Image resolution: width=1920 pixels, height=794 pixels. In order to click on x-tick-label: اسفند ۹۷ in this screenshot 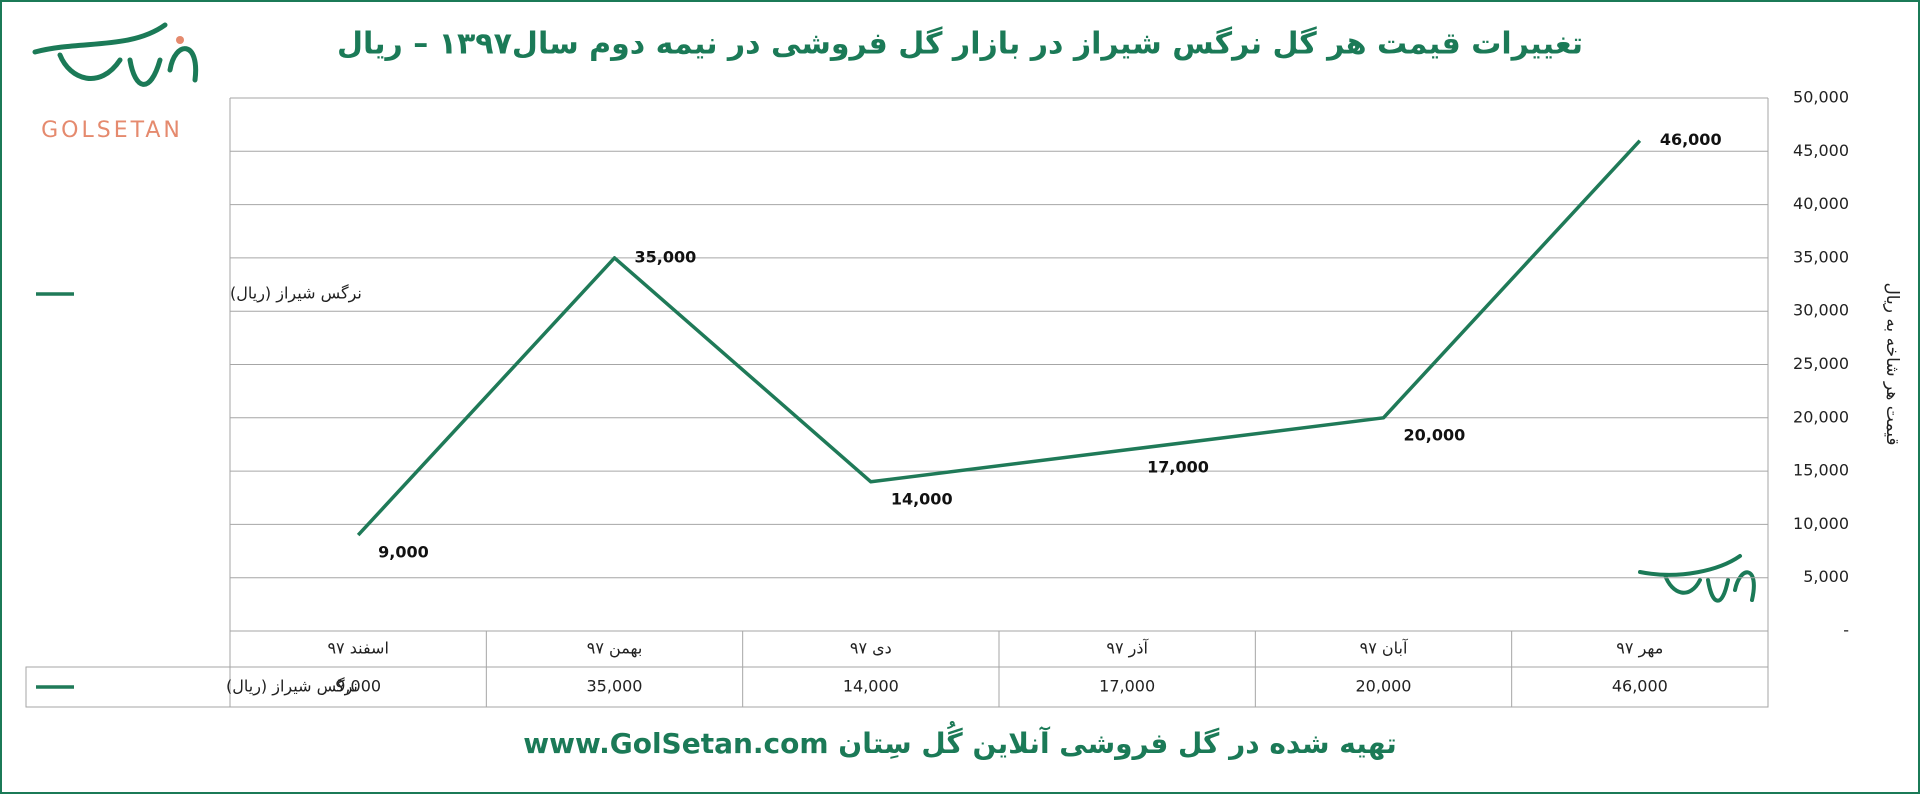, I will do `click(357, 648)`.